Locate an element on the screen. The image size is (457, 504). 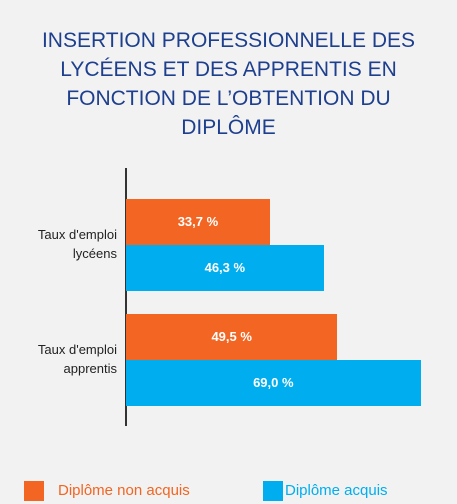
category-label: Taux d'emploi apprentis is located at coordinates (77, 359).